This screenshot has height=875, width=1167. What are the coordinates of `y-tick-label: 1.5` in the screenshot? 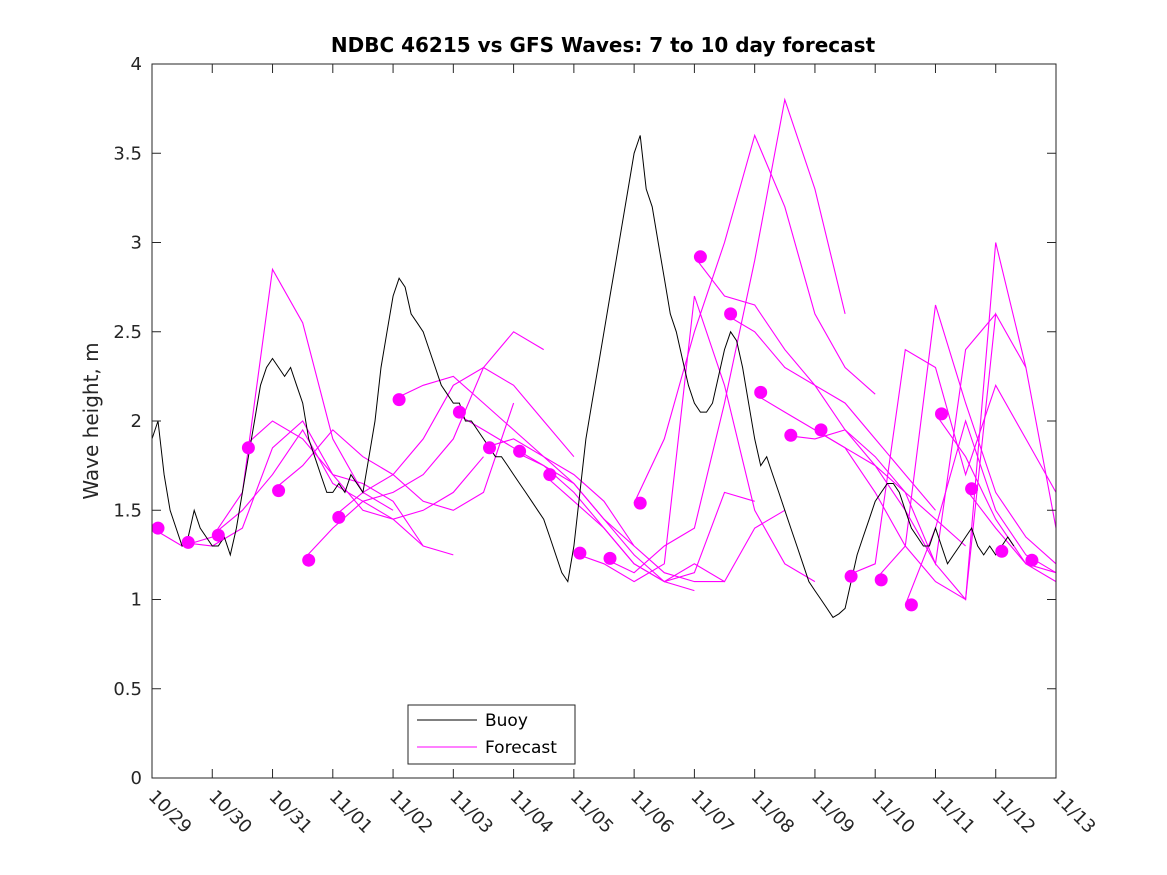 It's located at (127, 510).